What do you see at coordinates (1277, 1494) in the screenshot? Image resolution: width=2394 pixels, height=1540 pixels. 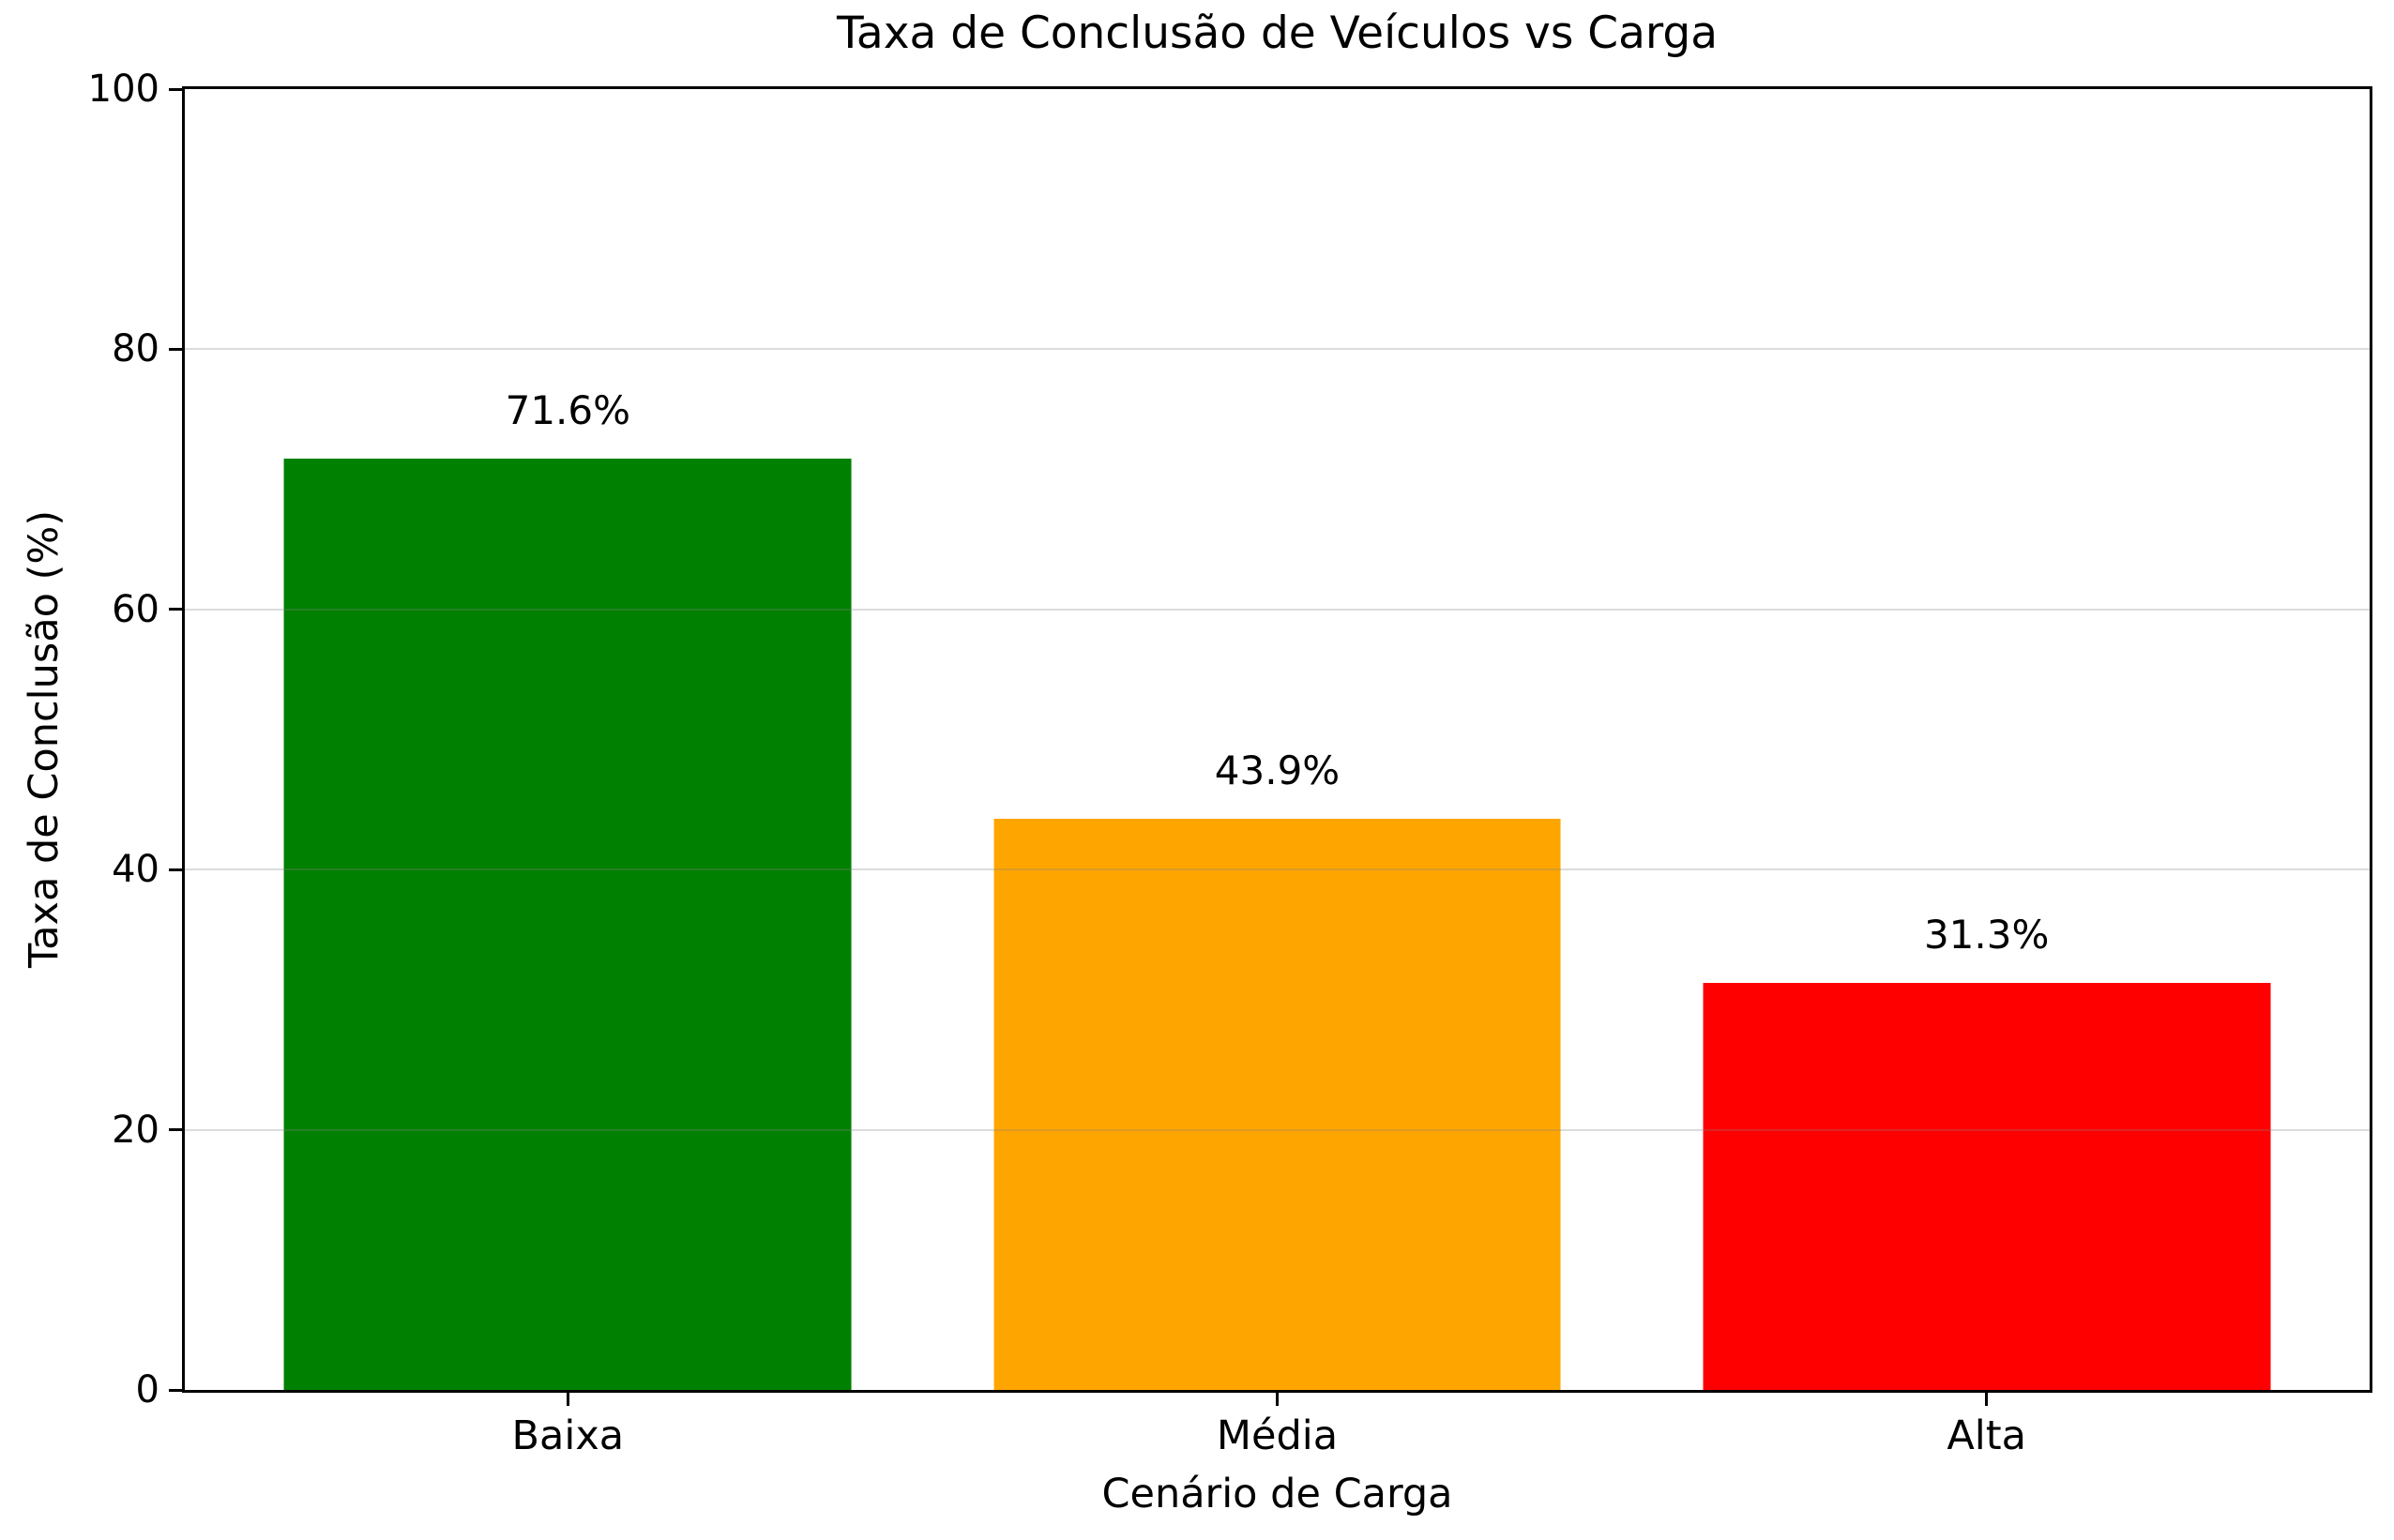 I see `x-axis-label: Cenário de Carga` at bounding box center [1277, 1494].